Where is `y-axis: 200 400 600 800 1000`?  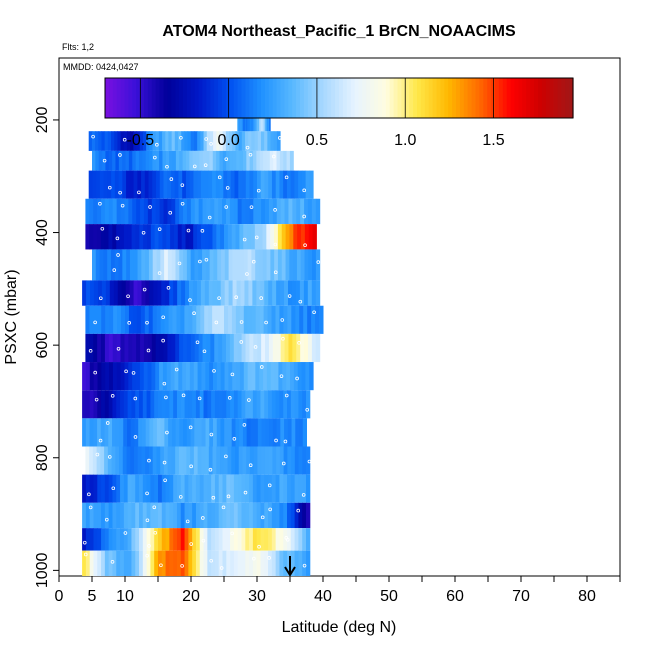 y-axis: 200 400 600 800 1000 is located at coordinates (46, 347).